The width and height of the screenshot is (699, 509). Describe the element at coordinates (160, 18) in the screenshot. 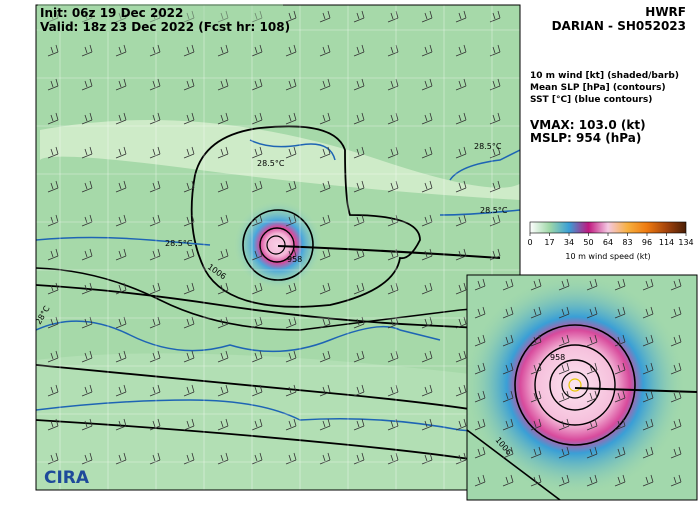

I see `title-bg` at that location.